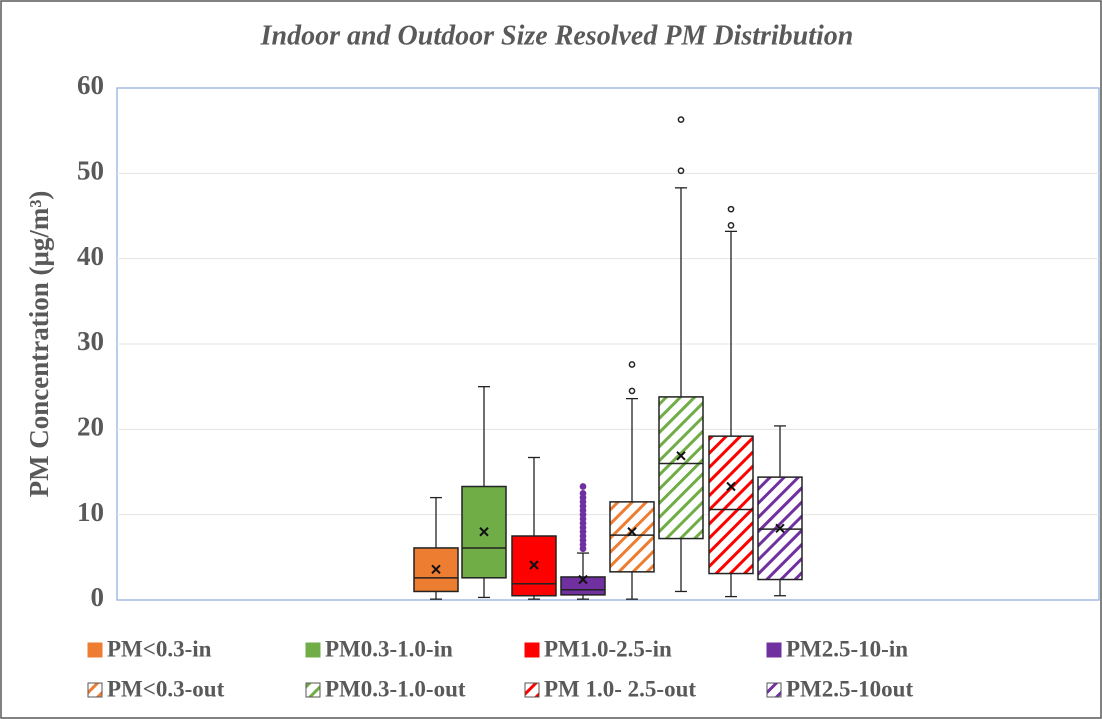  What do you see at coordinates (90, 171) in the screenshot?
I see `y-tick-label: 50` at bounding box center [90, 171].